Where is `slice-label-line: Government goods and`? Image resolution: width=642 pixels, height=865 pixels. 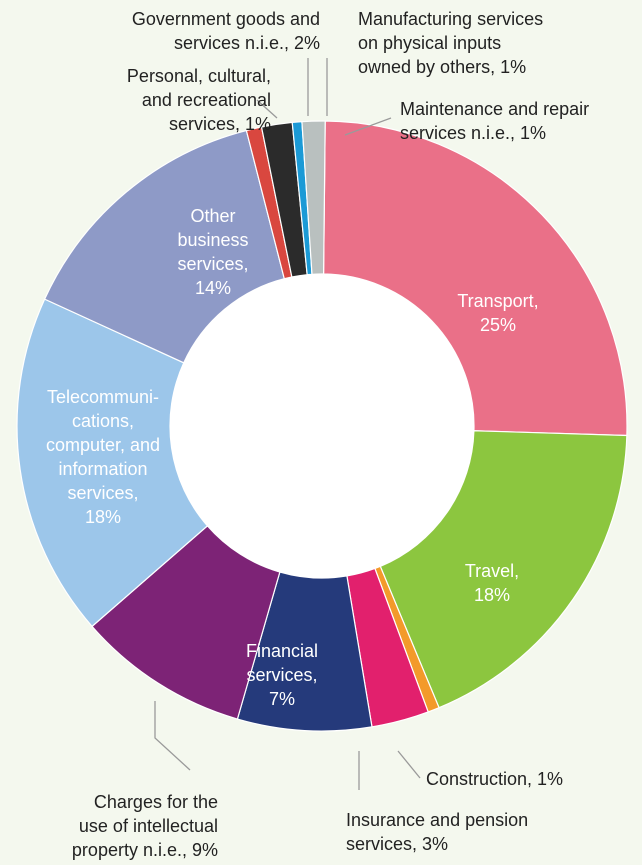
slice-label-line: Government goods and is located at coordinates (226, 19).